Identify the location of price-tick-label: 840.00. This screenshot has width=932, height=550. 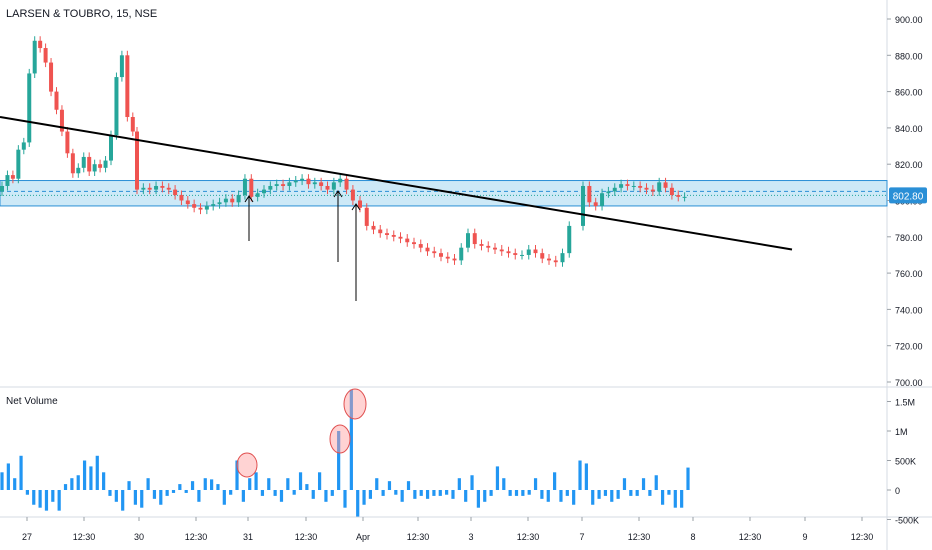
(909, 129).